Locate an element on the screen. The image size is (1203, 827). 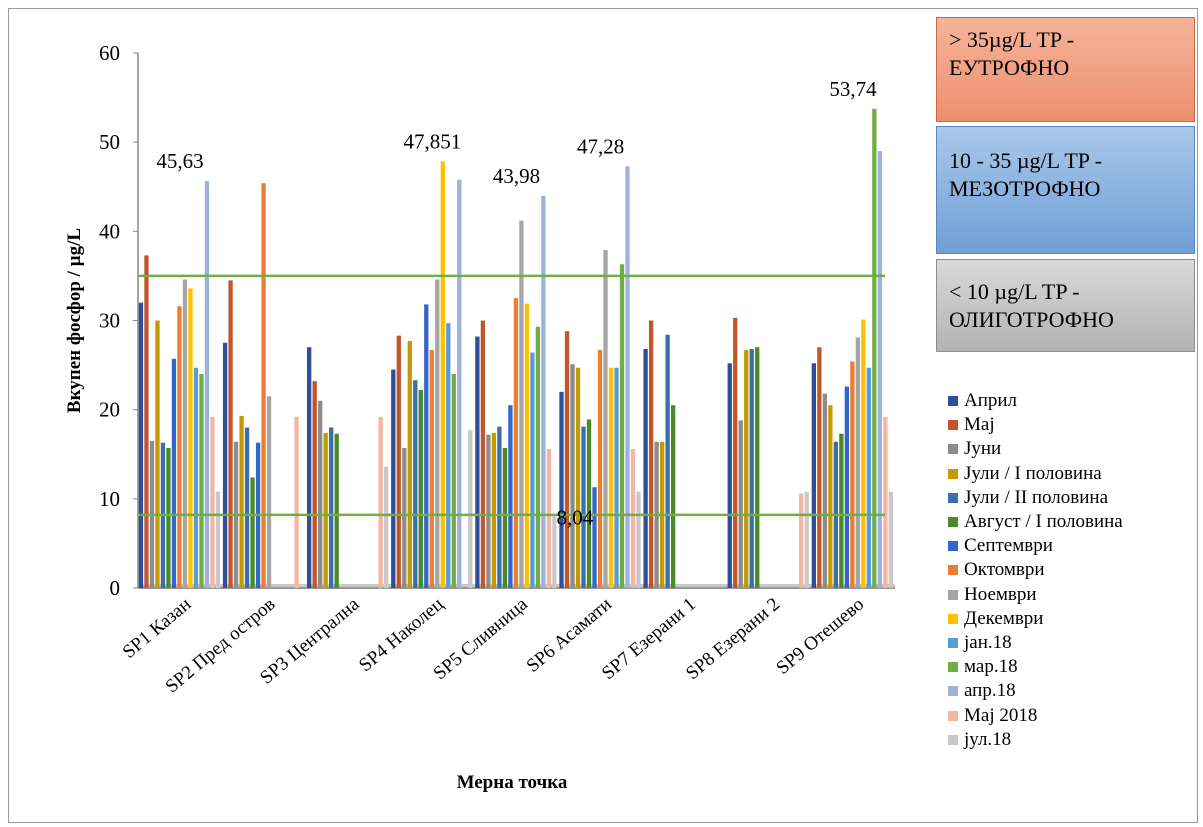
legend-item: Јули / I половина is located at coordinates (1073, 474).